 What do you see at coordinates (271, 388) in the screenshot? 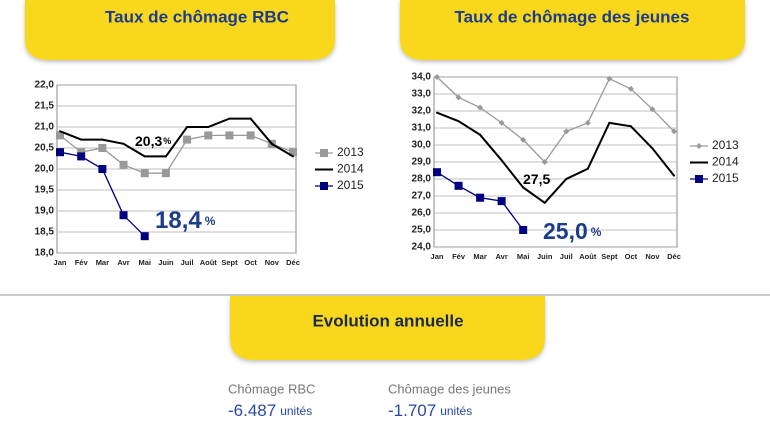
I see `stat-label: Chômage RBC` at bounding box center [271, 388].